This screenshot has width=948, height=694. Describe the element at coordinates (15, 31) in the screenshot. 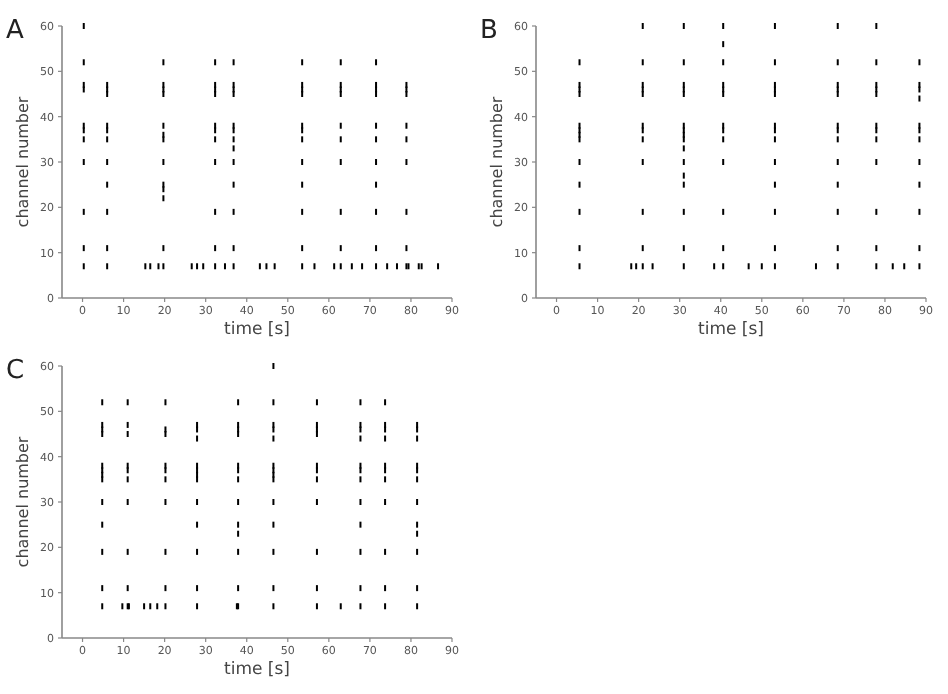

I see `chart-title: A` at that location.